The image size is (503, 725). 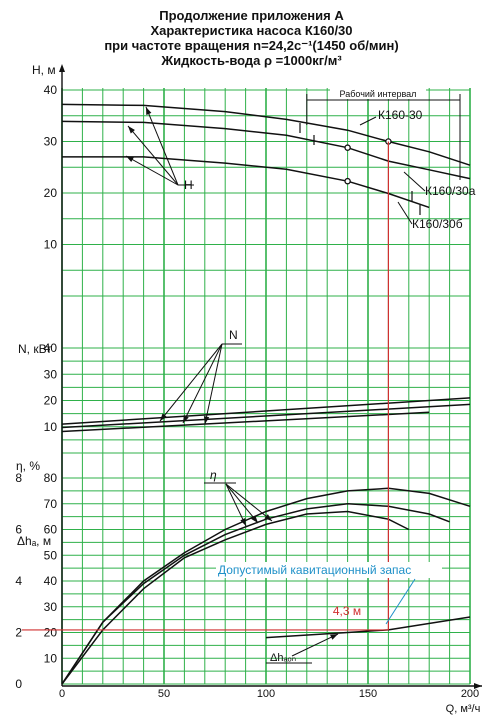 I want to click on dh-curve-label: Δhₐₒₙ, so click(x=283, y=658).